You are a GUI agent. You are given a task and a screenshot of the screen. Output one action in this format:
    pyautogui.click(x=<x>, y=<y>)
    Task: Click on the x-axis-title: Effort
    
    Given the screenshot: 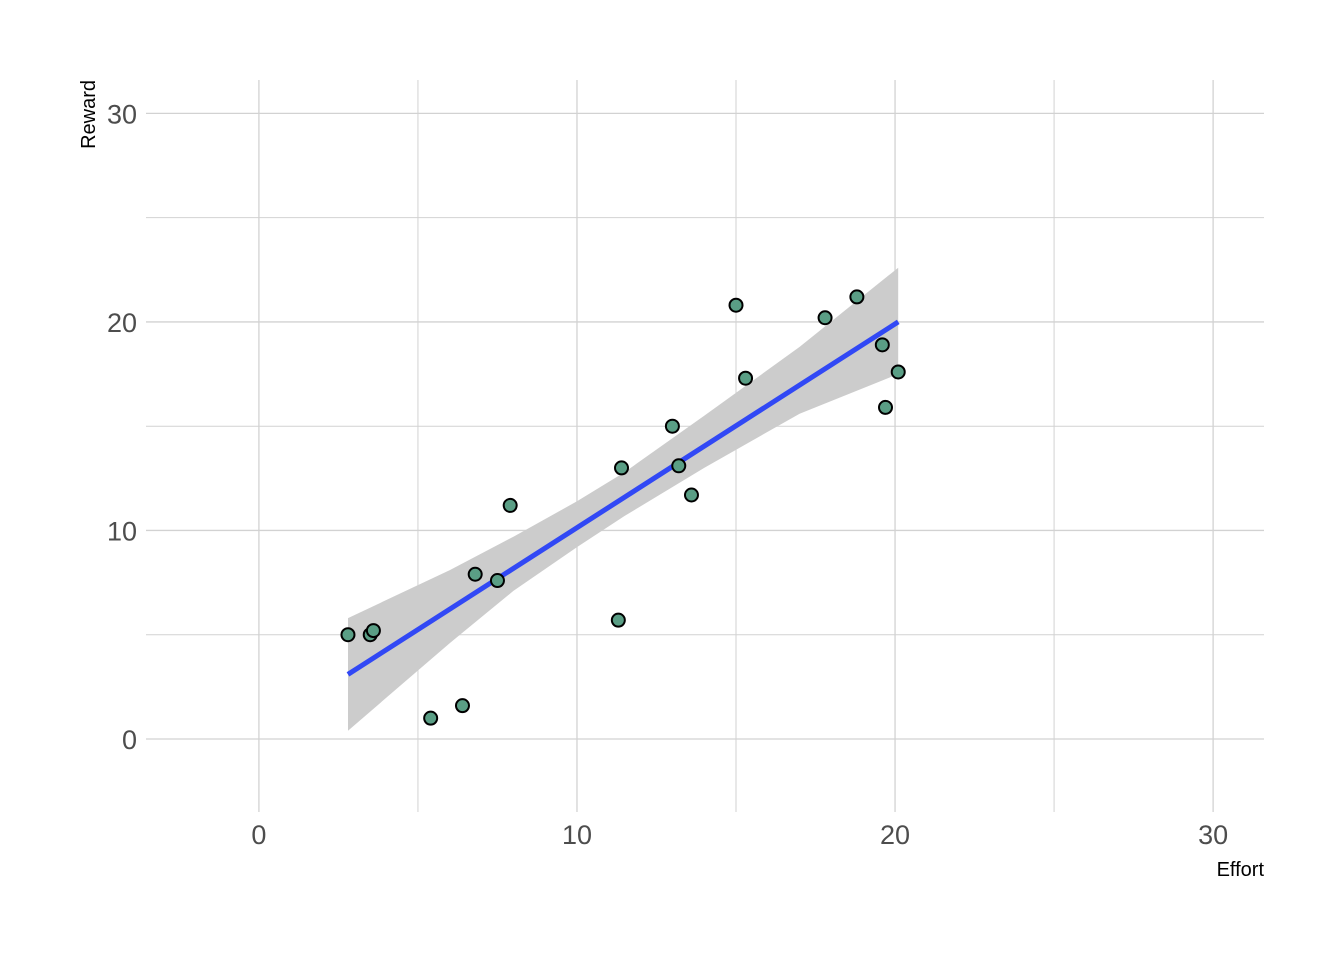 What is the action you would take?
    pyautogui.click(x=1241, y=870)
    